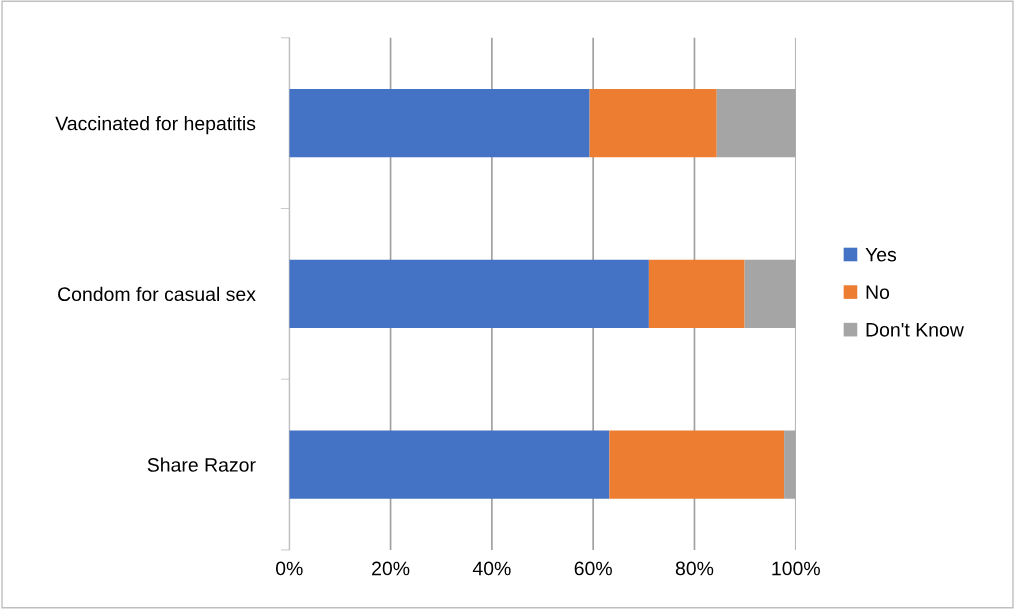 Image resolution: width=1015 pixels, height=609 pixels. What do you see at coordinates (201, 464) in the screenshot?
I see `y-tick-label: Share Razor` at bounding box center [201, 464].